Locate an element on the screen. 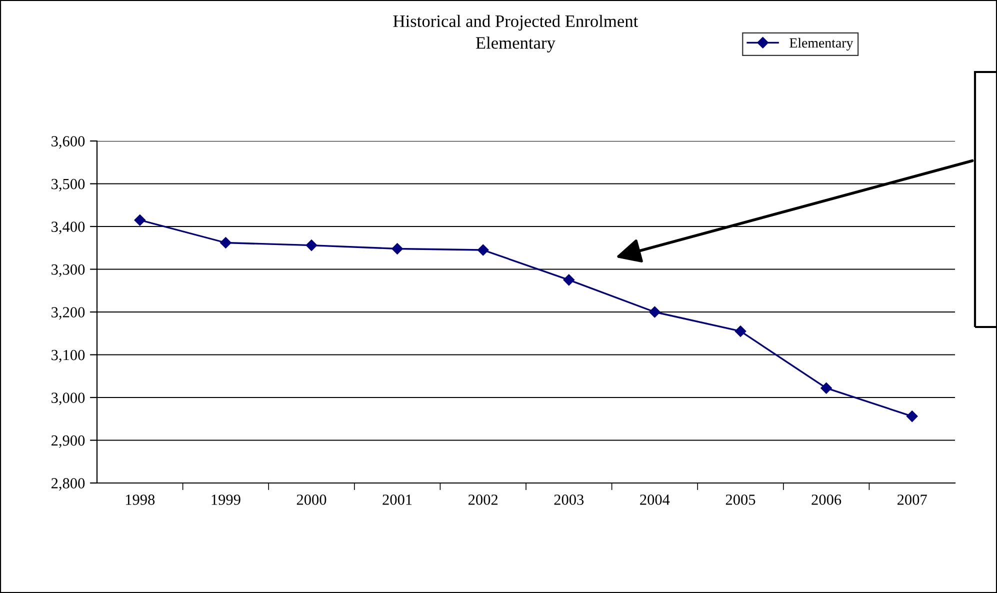 The width and height of the screenshot is (997, 593). y-tick-label: 2,900 is located at coordinates (68, 441).